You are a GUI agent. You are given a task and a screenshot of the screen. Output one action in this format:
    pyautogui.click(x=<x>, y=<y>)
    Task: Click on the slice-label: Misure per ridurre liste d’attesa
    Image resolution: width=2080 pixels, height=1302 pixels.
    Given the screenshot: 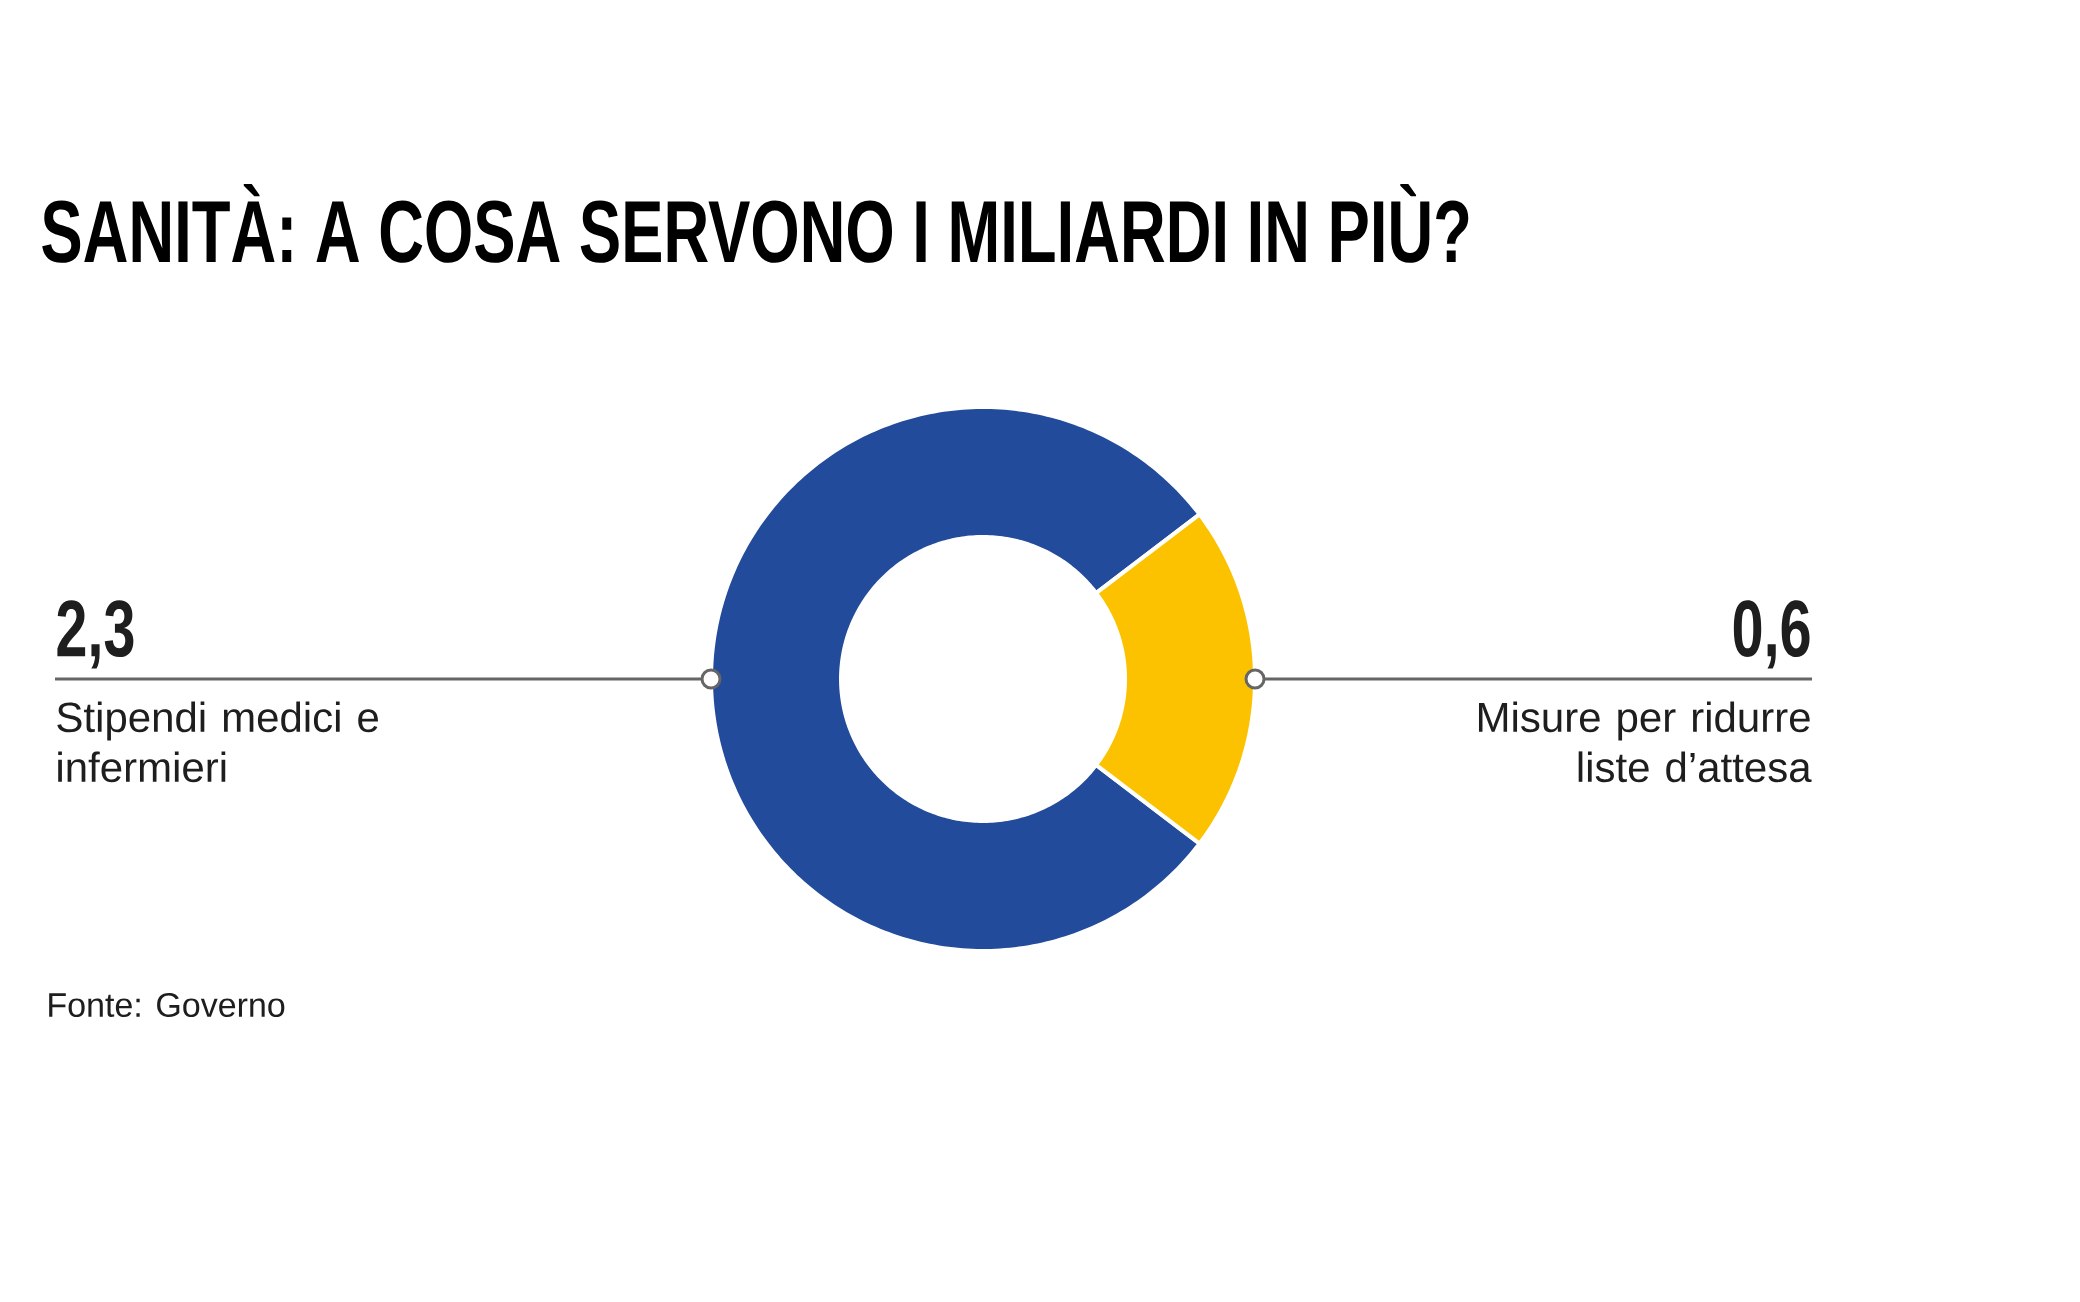 What is the action you would take?
    pyautogui.click(x=1645, y=742)
    